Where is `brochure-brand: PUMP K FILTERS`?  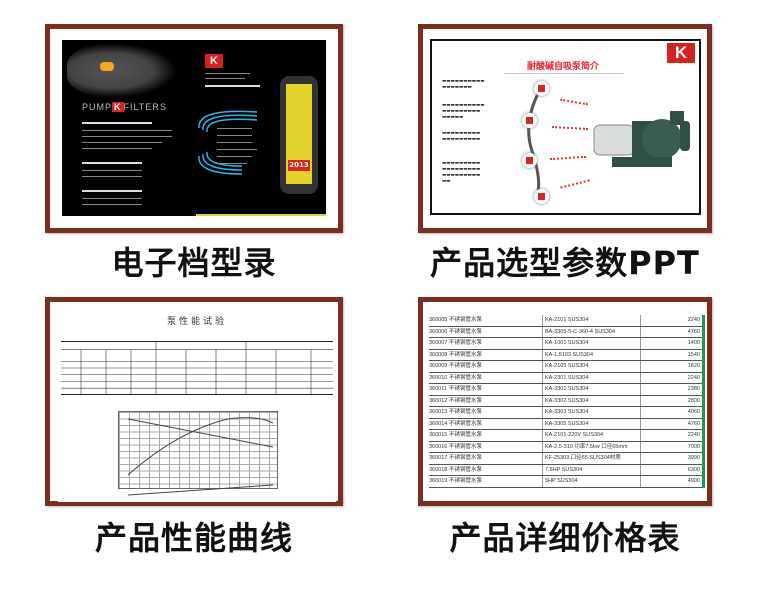
brochure-brand: PUMP K FILTERS is located at coordinates (124, 107).